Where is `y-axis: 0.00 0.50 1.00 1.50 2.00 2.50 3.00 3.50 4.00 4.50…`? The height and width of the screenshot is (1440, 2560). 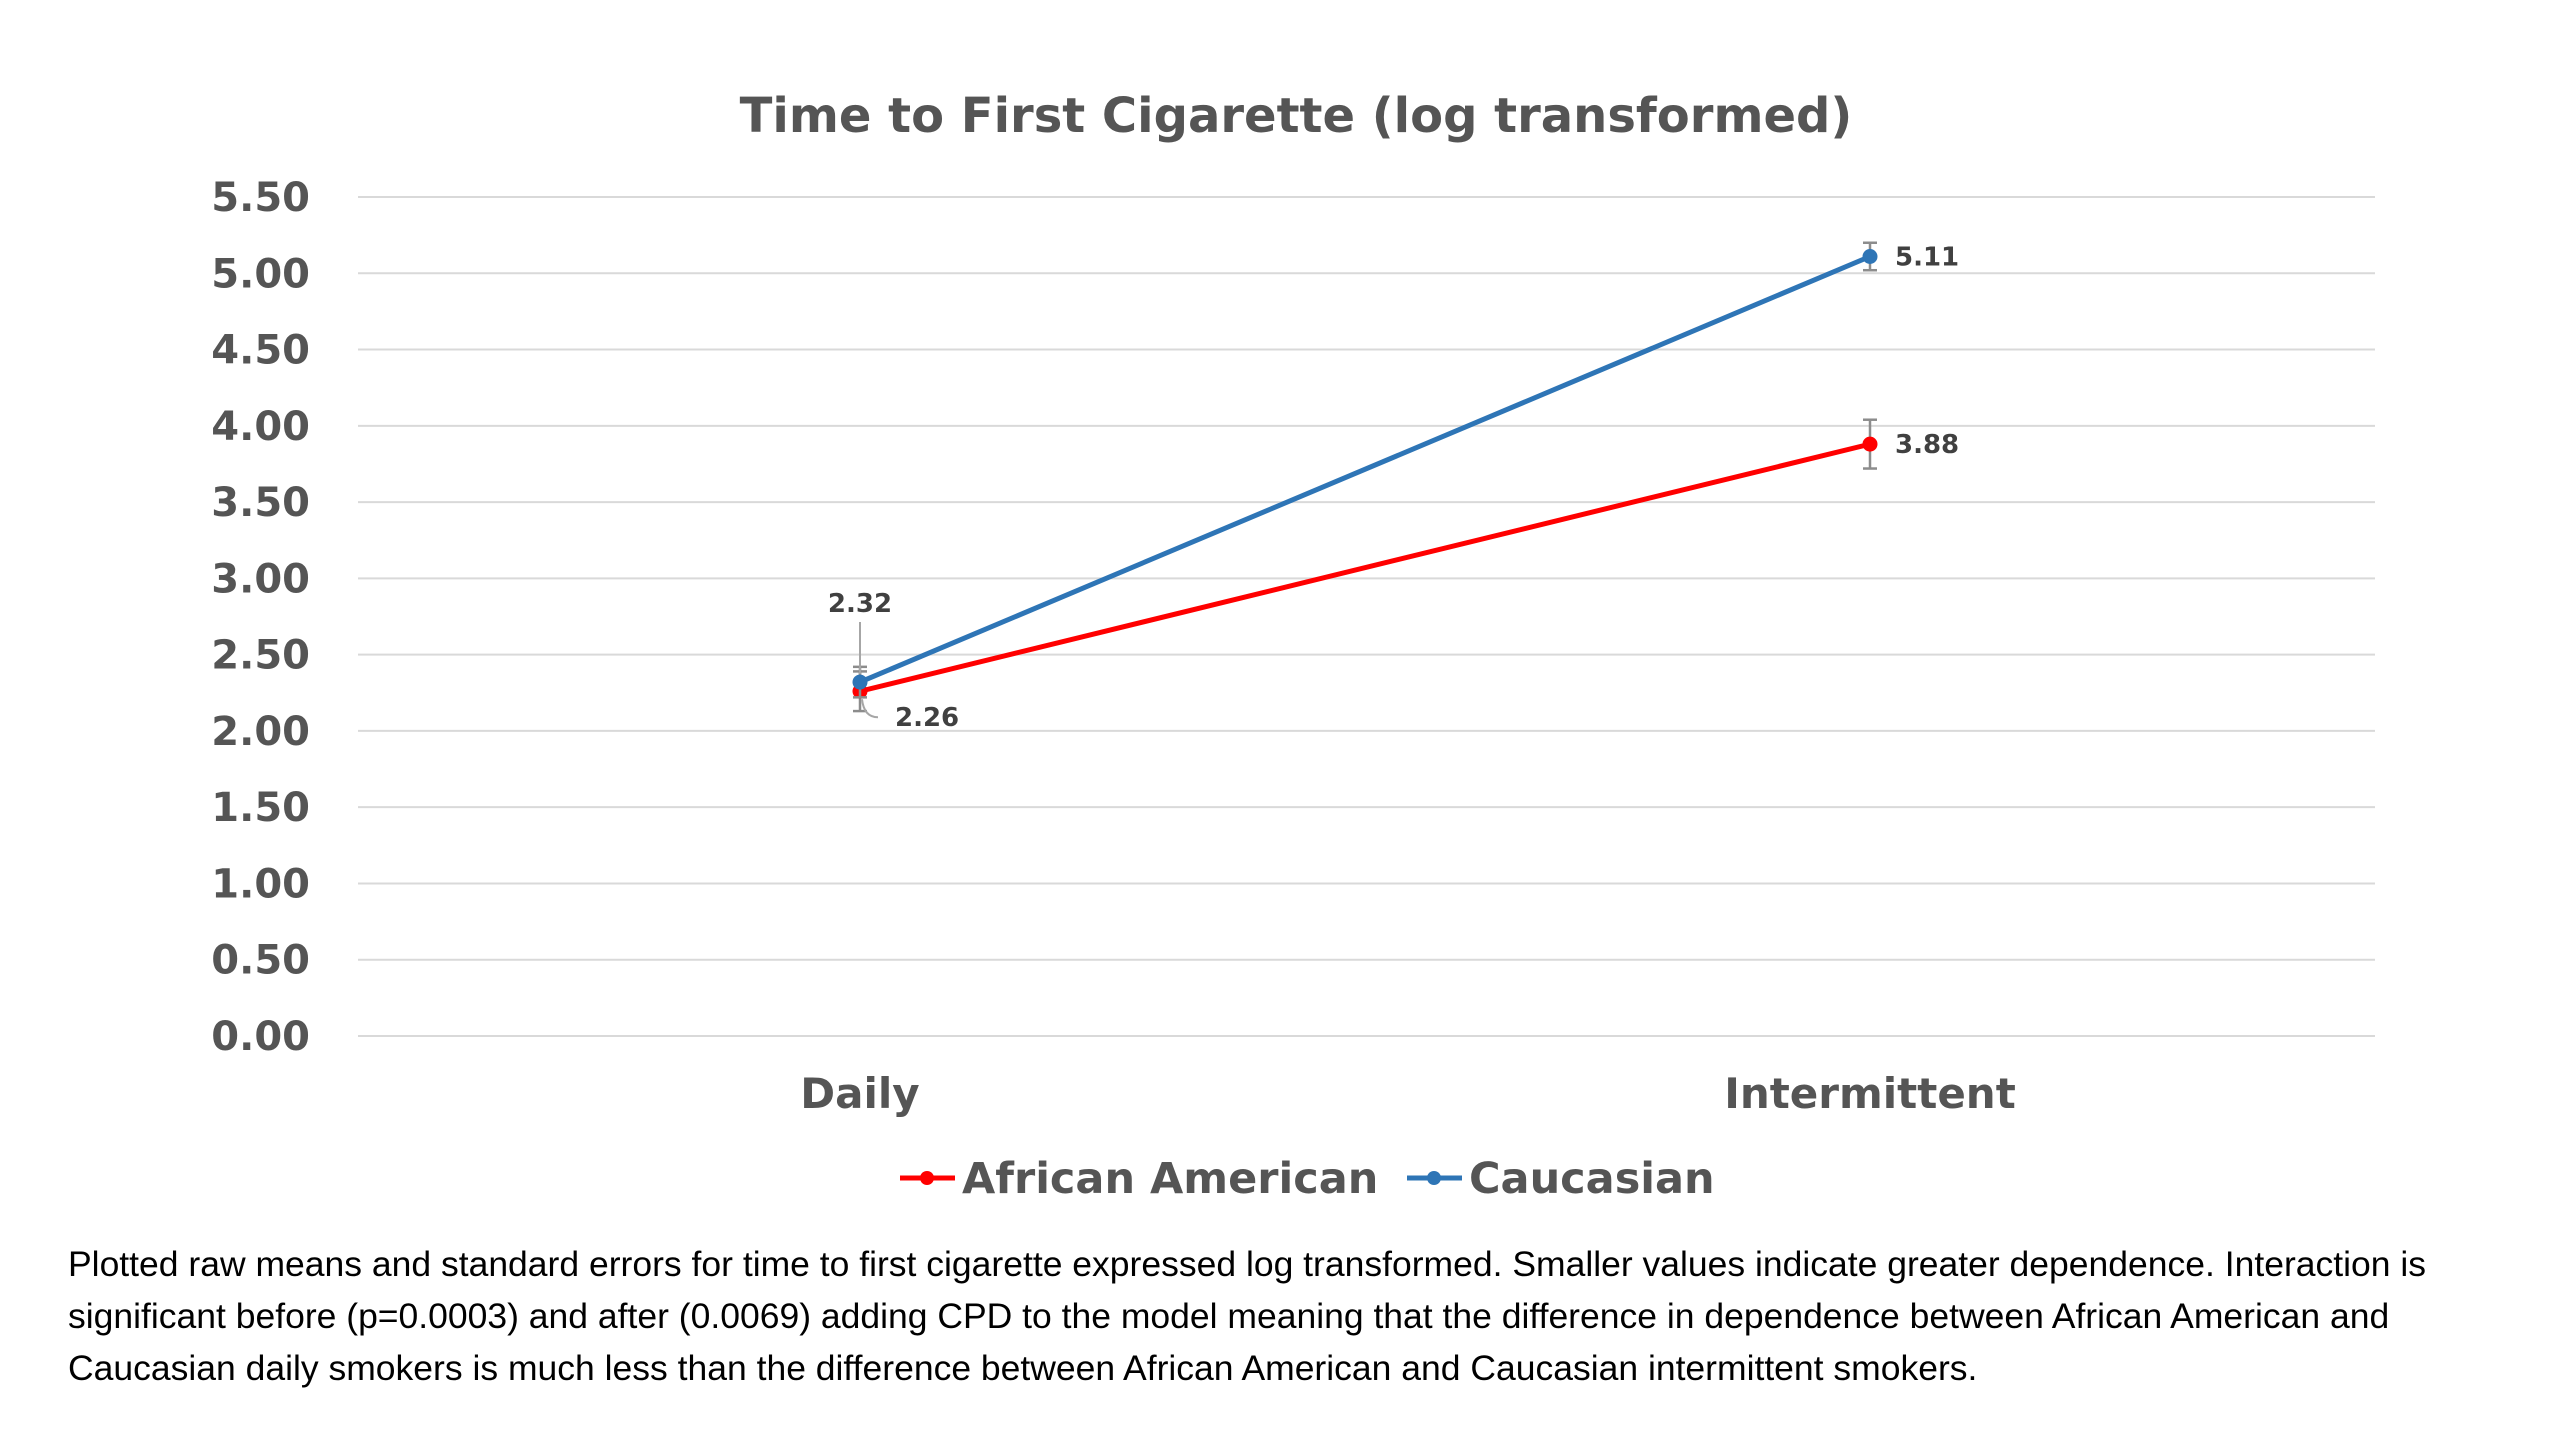
y-axis: 0.00 0.50 1.00 1.50 2.00 2.50 3.00 3.50 4.00 4.50… is located at coordinates (260, 617).